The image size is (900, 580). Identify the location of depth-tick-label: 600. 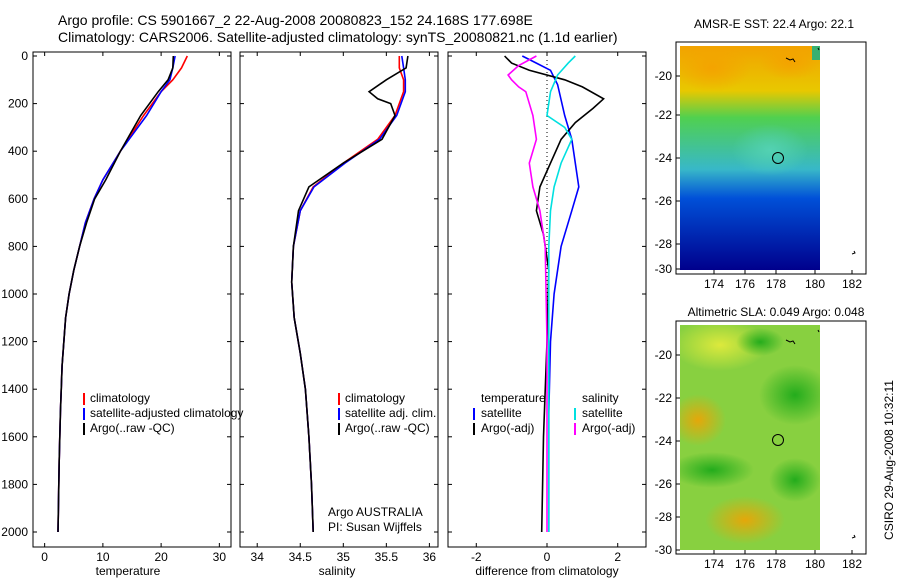
(18, 199).